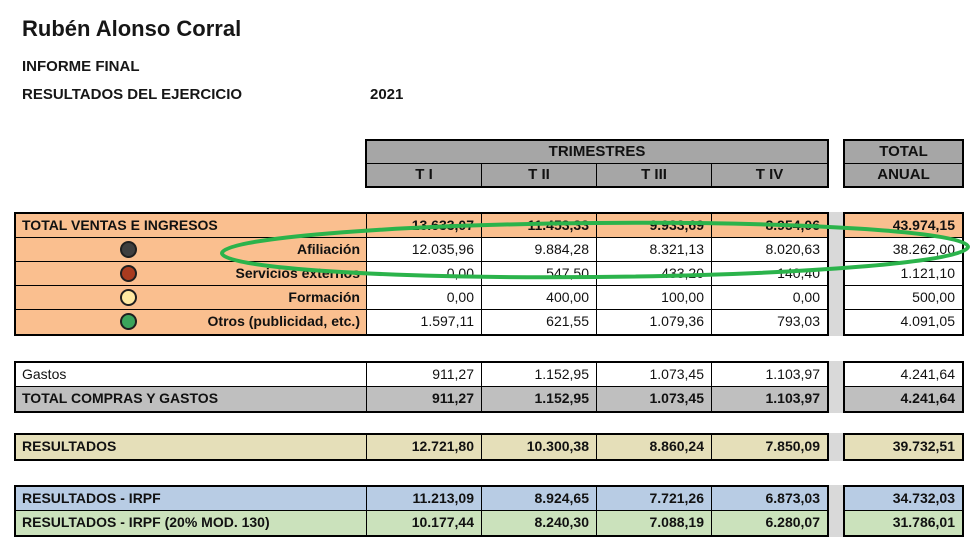 This screenshot has width=971, height=550. I want to click on quarter-header-t-ii: T II, so click(539, 175).